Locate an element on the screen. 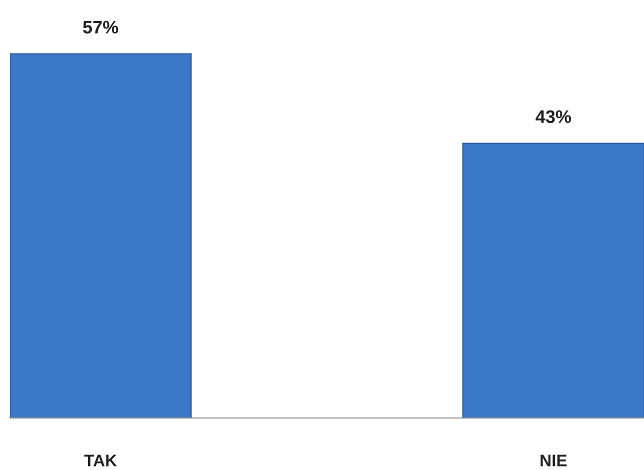  data-label: 57% is located at coordinates (100, 27).